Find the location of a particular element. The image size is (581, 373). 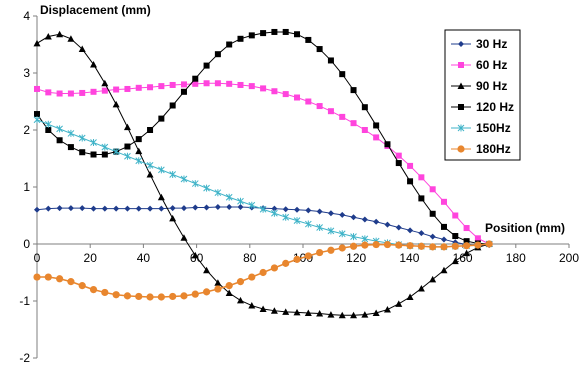

x-tick-label: 200 is located at coordinates (569, 258).